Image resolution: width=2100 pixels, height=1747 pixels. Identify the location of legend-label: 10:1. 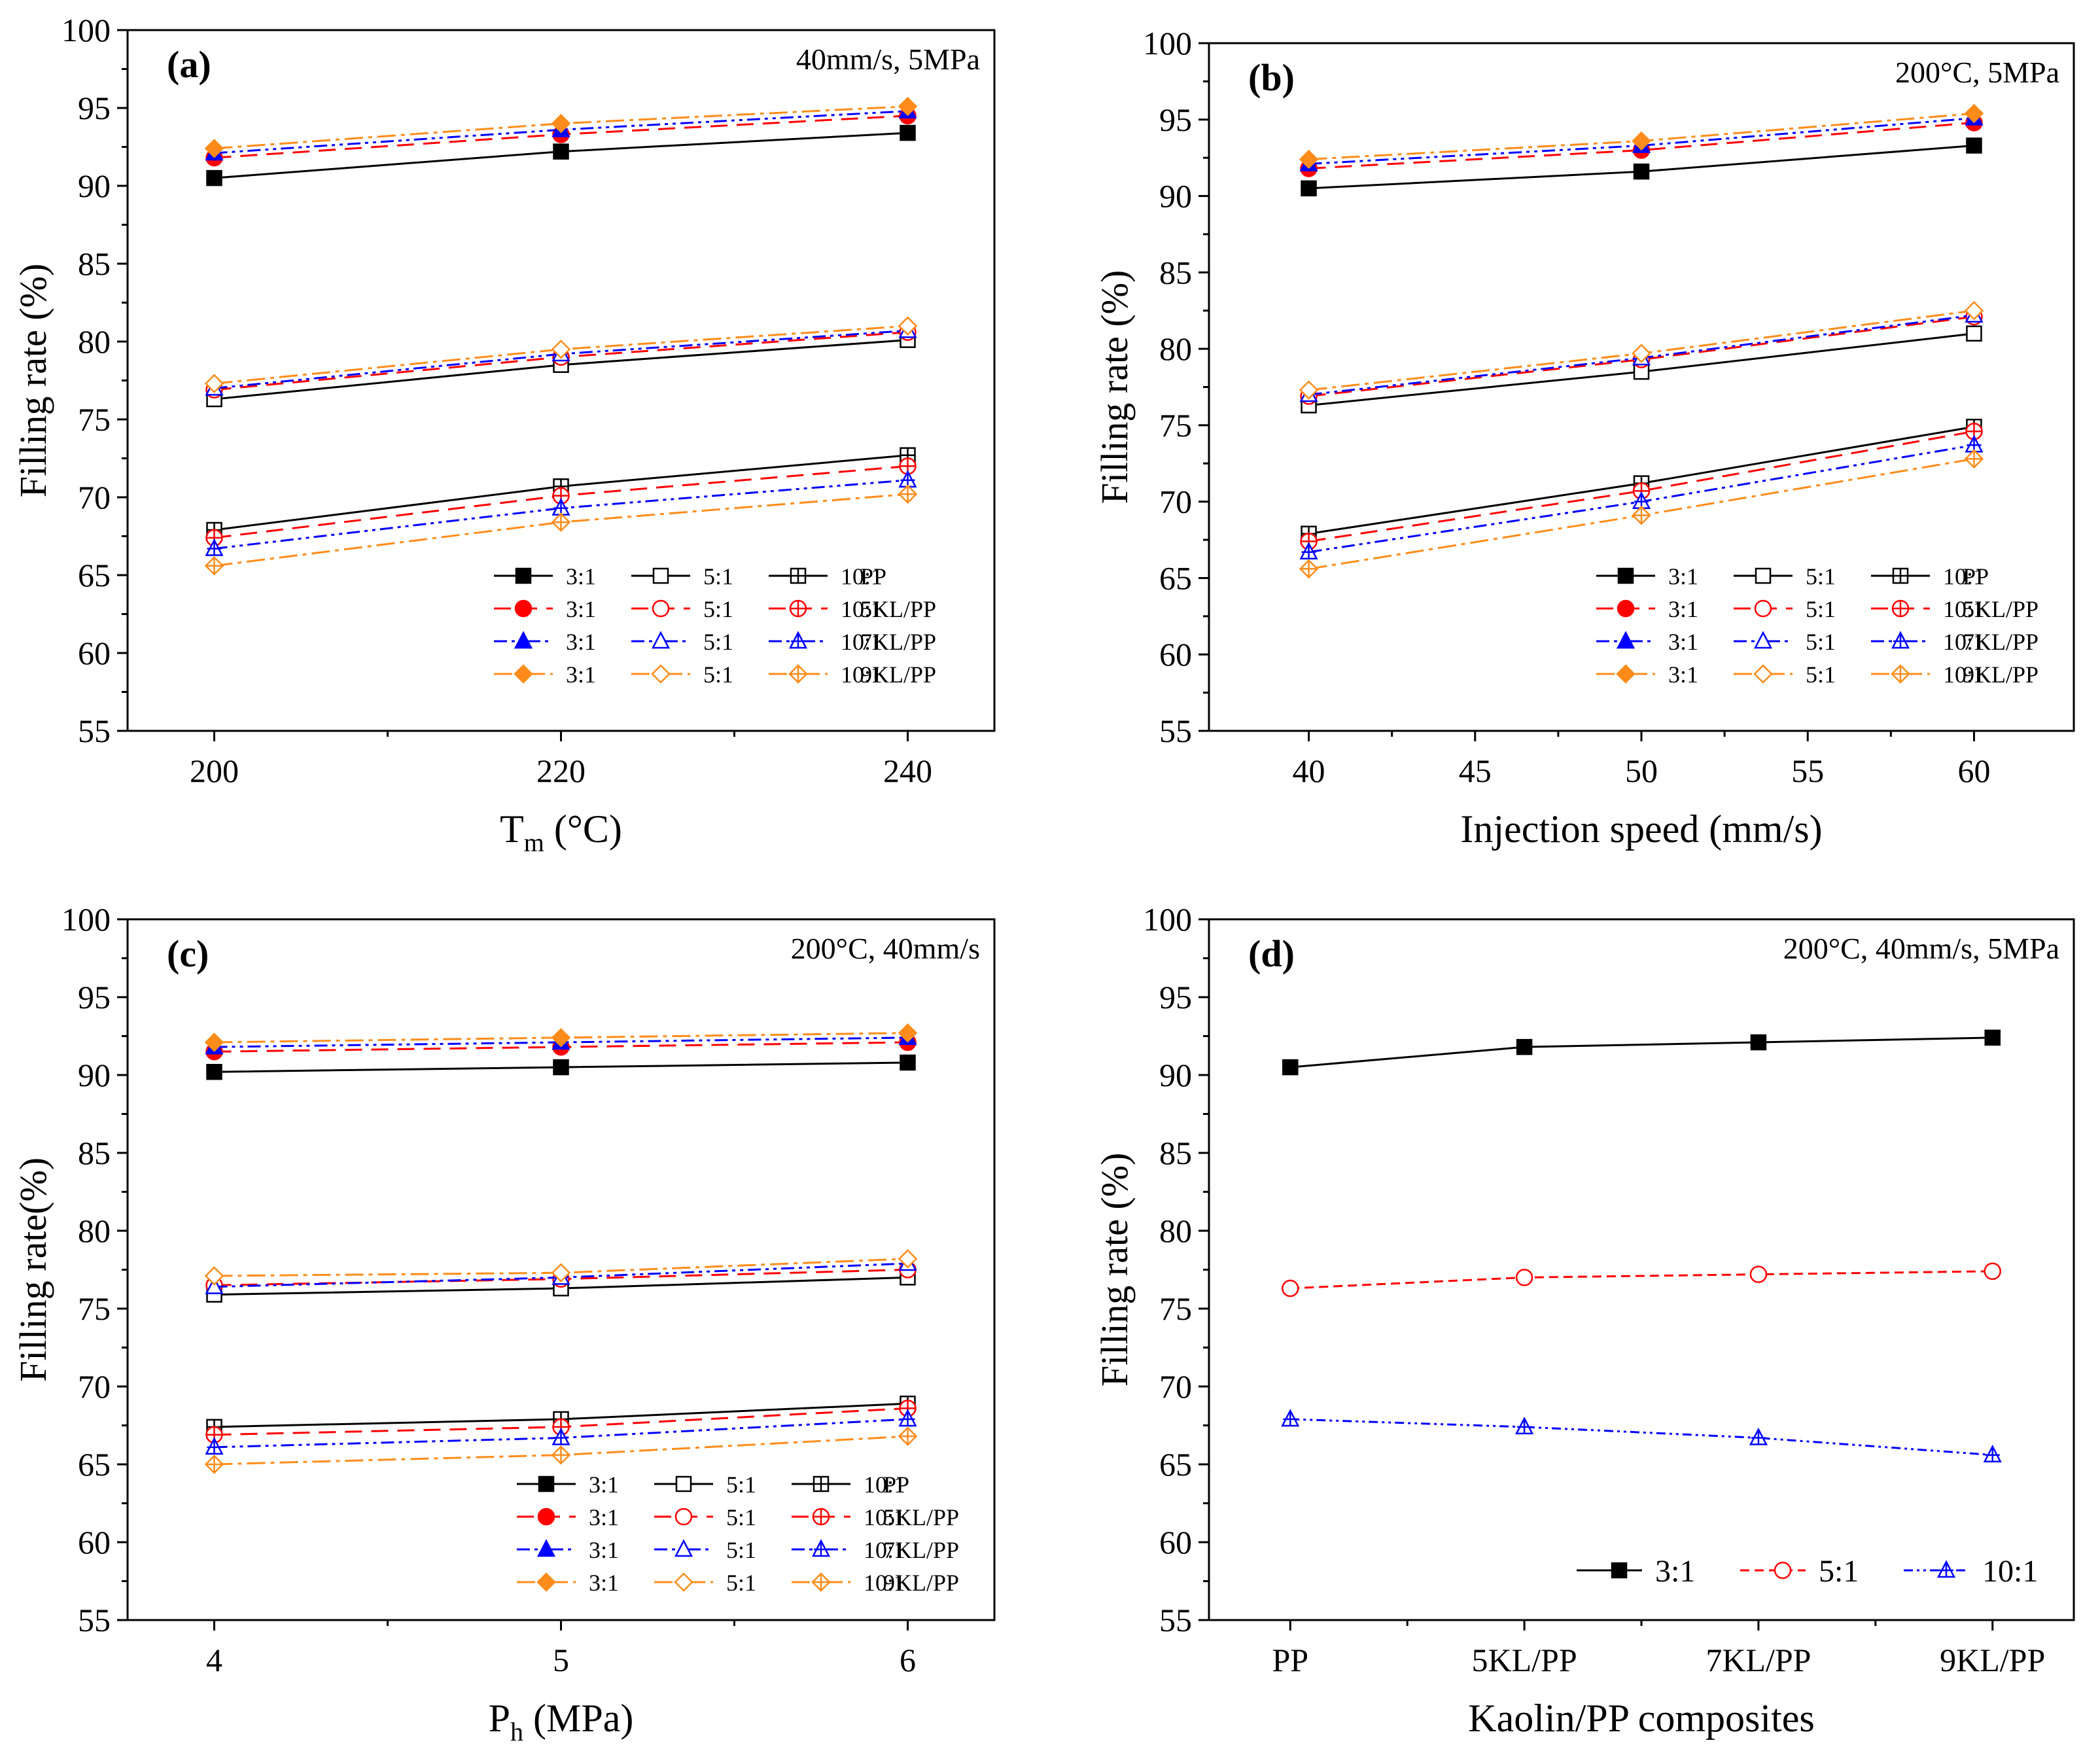
(2010, 1572).